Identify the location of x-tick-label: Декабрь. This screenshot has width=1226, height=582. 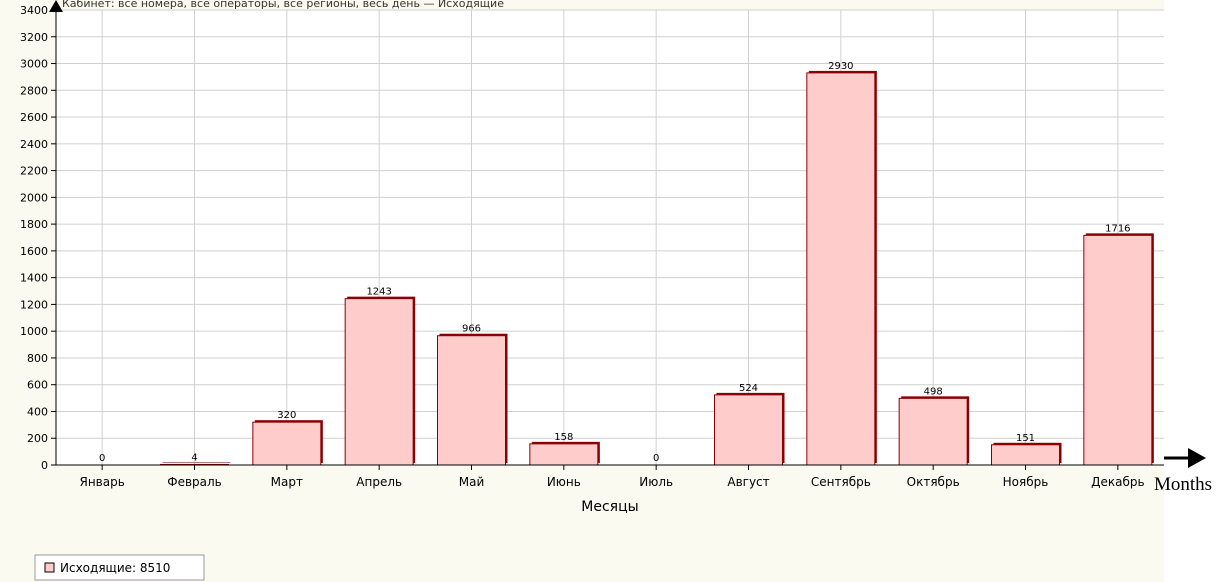
(1117, 482).